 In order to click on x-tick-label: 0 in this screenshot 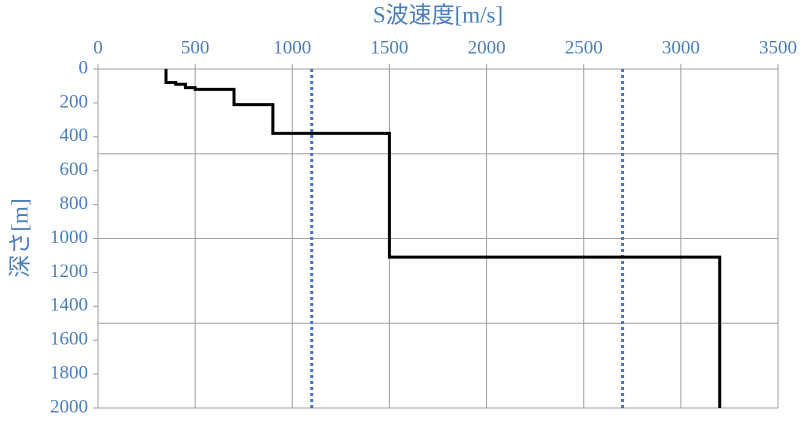, I will do `click(98, 47)`.